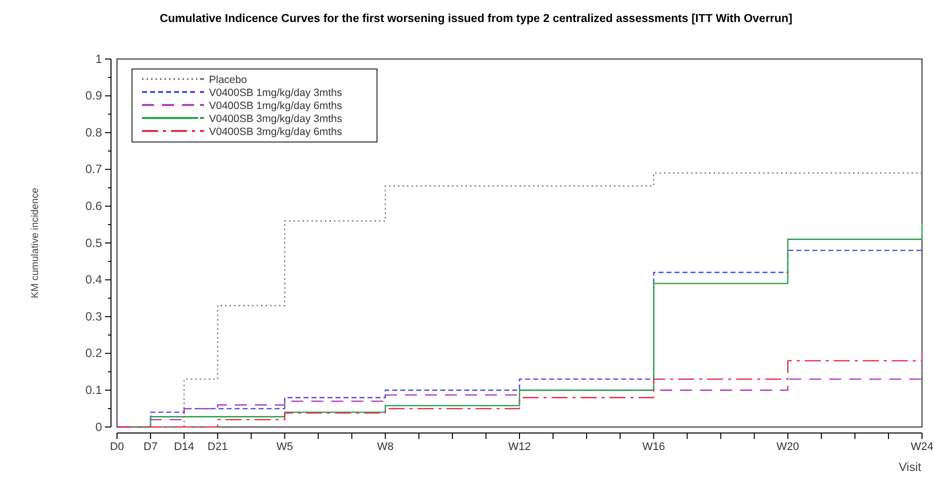  Describe the element at coordinates (35, 242) in the screenshot. I see `y-axis-title: KM cumulative incidence` at that location.